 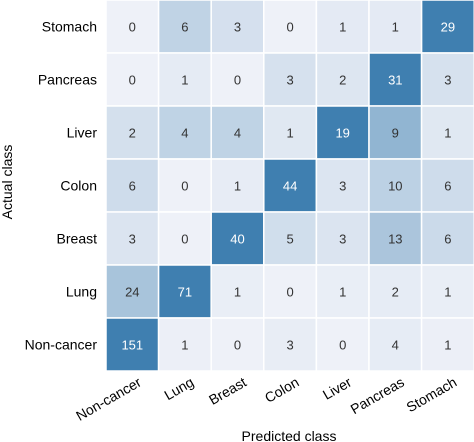 I want to click on y-tick-label: Breast, so click(x=77, y=239).